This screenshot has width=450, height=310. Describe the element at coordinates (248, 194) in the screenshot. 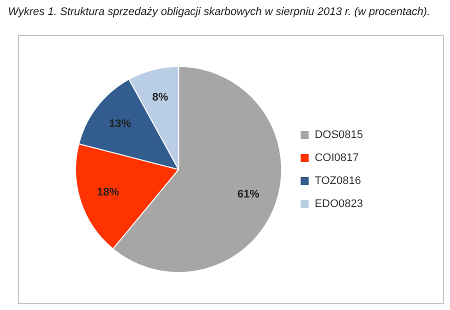

I see `data-label: 61%` at that location.